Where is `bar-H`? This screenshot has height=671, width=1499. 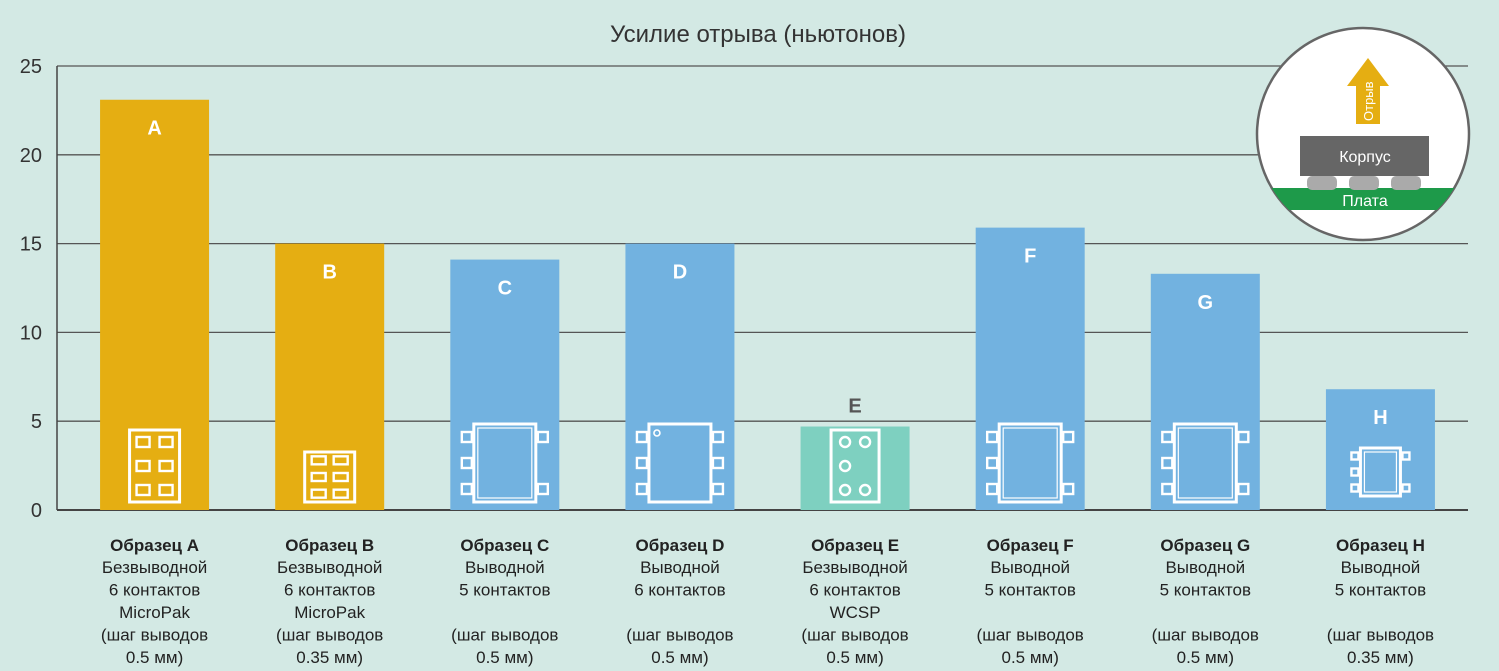 bar-H is located at coordinates (1380, 449).